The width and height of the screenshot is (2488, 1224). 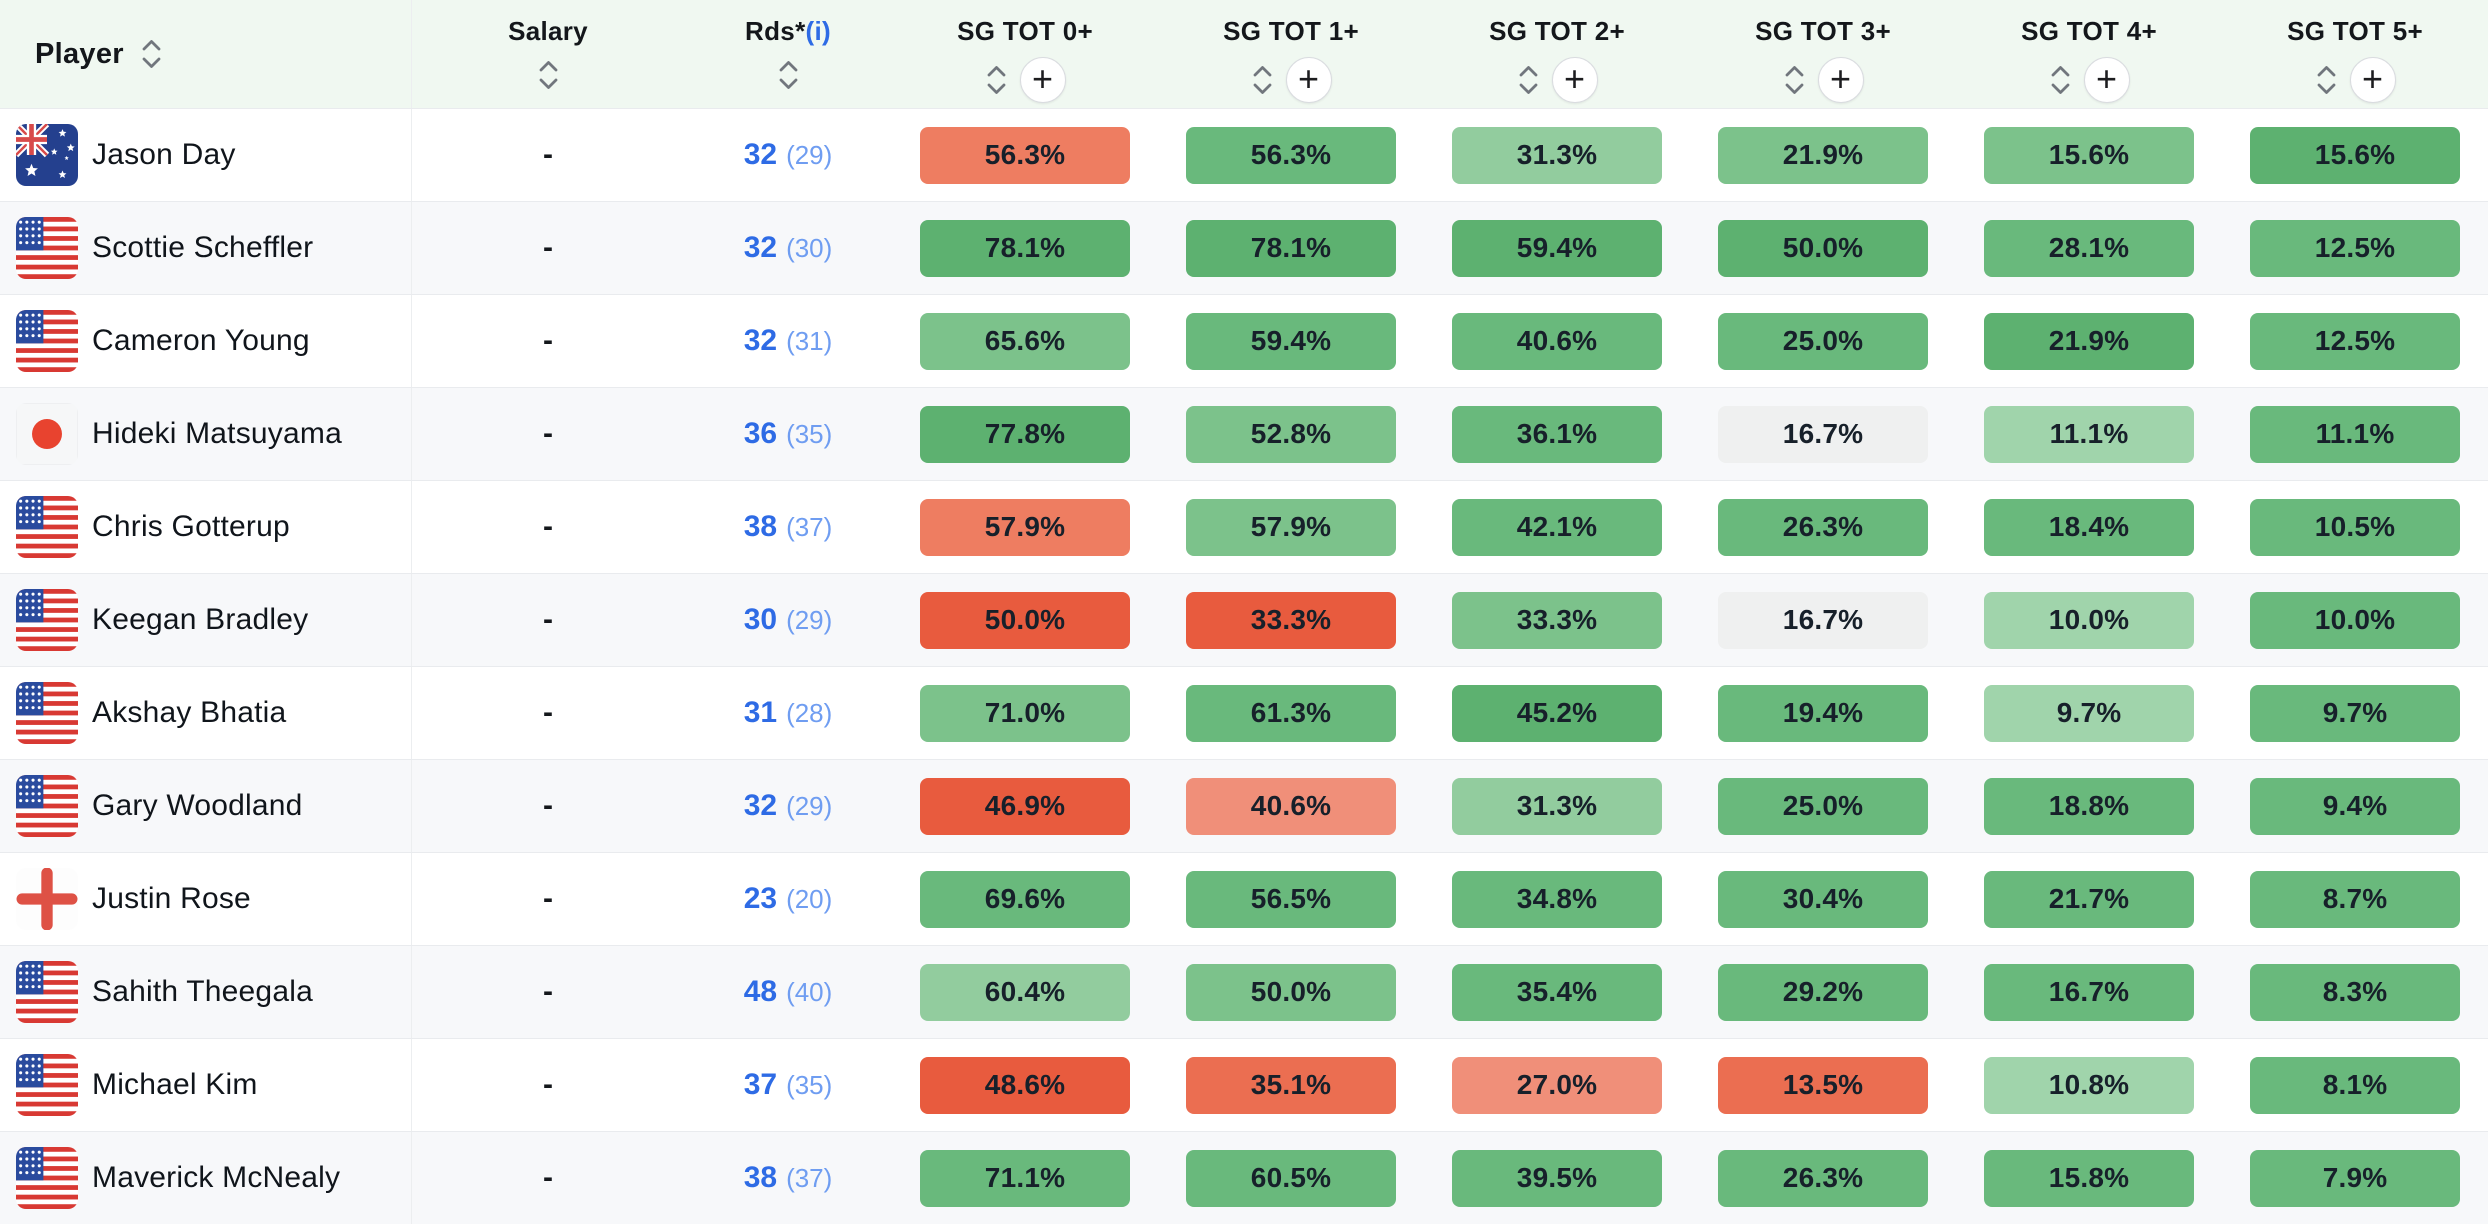 I want to click on flag-england-icon, so click(x=47, y=899).